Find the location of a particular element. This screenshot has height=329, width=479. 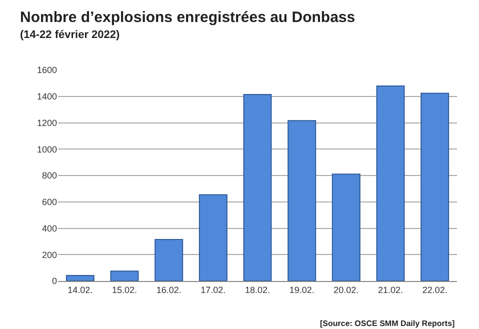

x-tick-label: 20.02. is located at coordinates (346, 289).